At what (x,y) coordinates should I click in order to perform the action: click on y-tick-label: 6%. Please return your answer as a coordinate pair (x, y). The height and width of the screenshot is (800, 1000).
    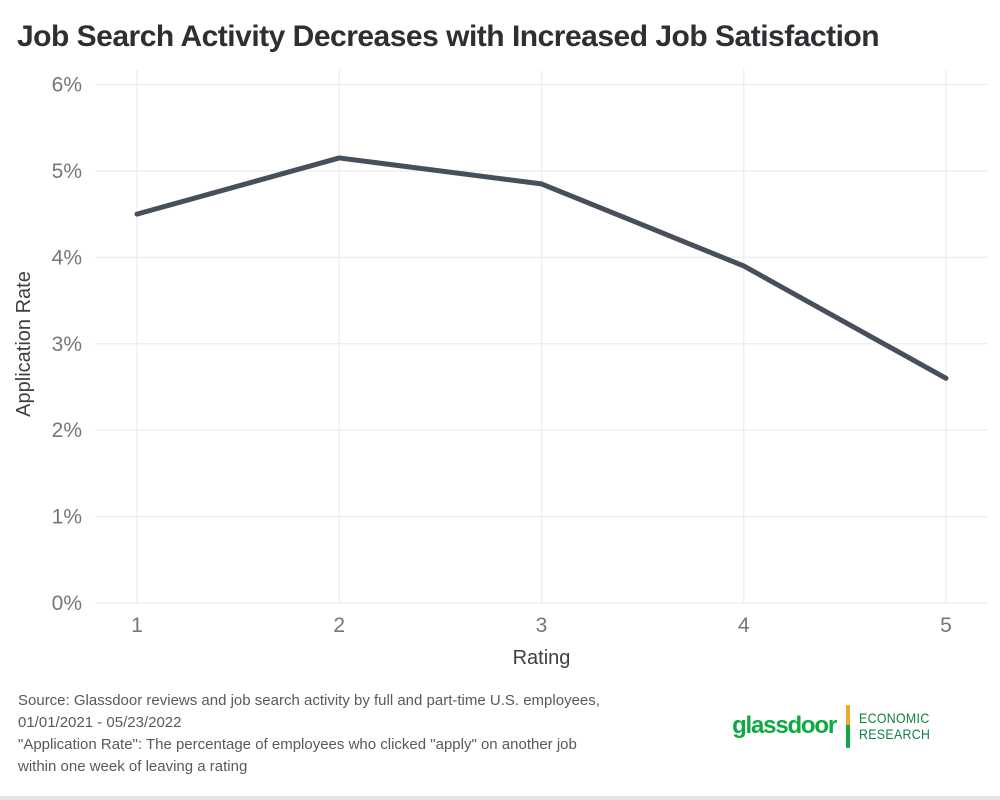
    Looking at the image, I should click on (67, 85).